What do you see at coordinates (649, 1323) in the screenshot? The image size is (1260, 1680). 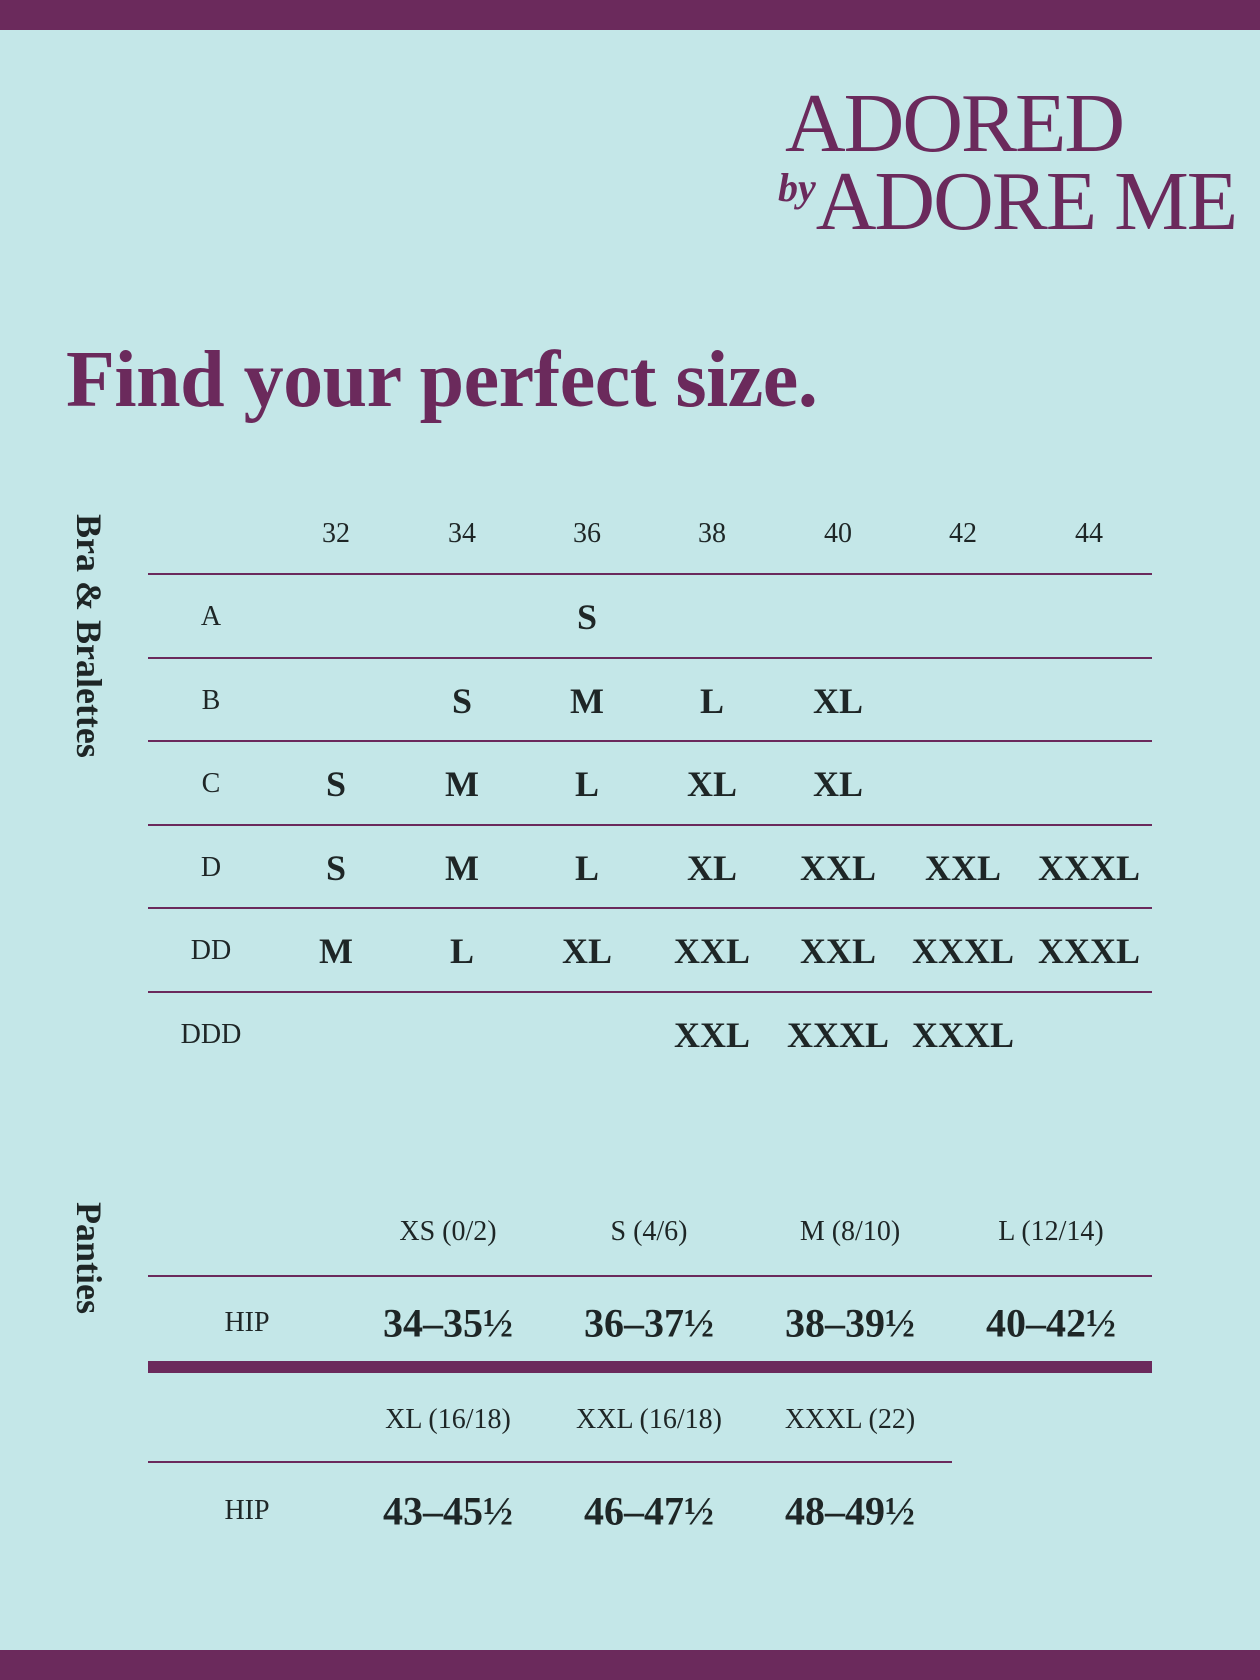 I see `hip-range: 36–37½` at bounding box center [649, 1323].